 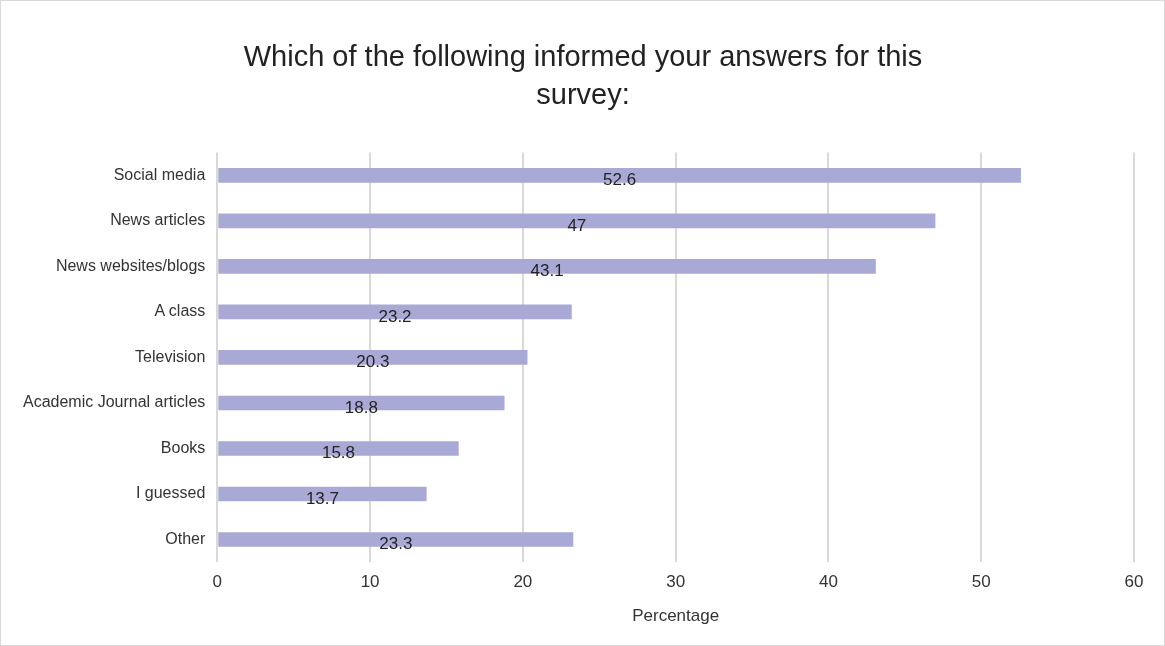 I want to click on x-tick-label: 50, so click(x=981, y=582).